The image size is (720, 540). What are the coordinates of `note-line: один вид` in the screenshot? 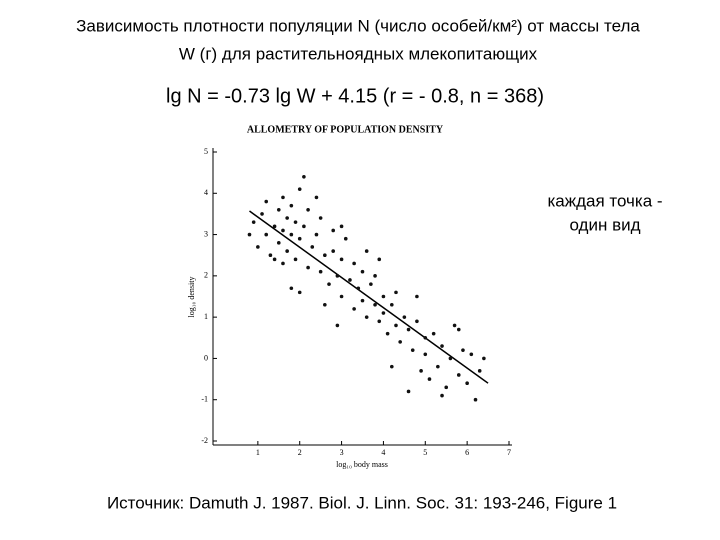 It's located at (604, 224).